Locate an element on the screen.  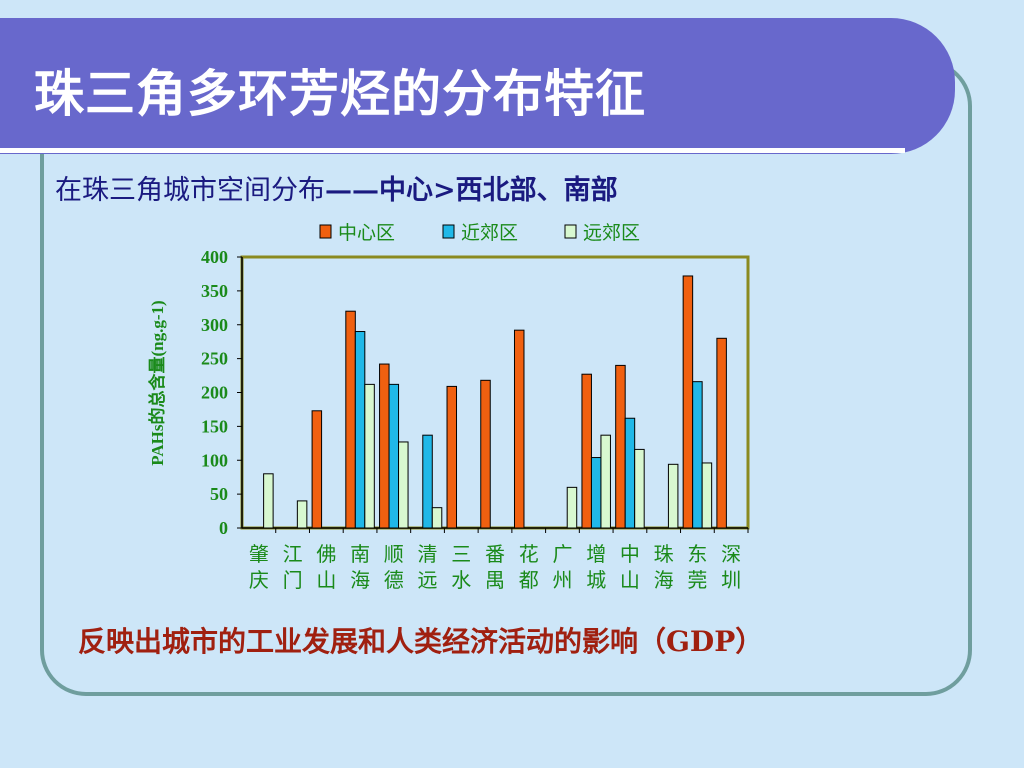
x-tick-label-顺德: 顺 is located at coordinates (394, 554).